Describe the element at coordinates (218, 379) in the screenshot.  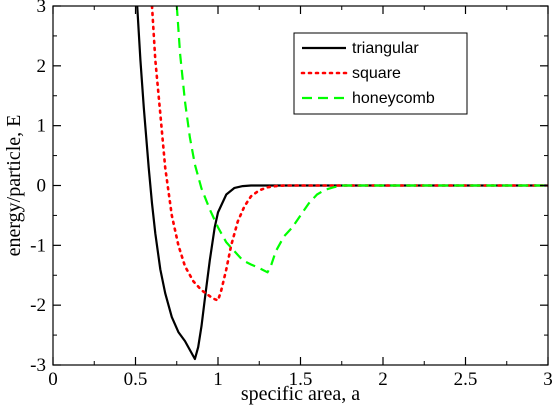
I see `x-tick-label: 1` at that location.